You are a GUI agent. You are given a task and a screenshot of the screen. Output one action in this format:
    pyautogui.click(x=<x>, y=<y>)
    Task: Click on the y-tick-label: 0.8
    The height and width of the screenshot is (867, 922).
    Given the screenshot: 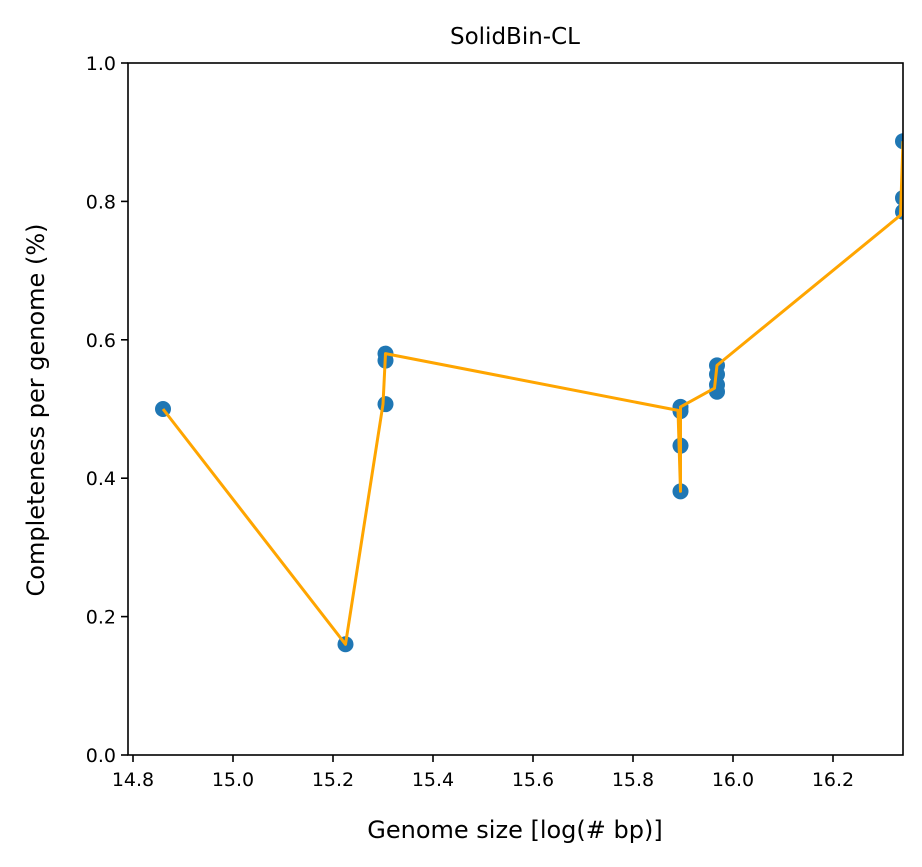 What is the action you would take?
    pyautogui.click(x=101, y=202)
    